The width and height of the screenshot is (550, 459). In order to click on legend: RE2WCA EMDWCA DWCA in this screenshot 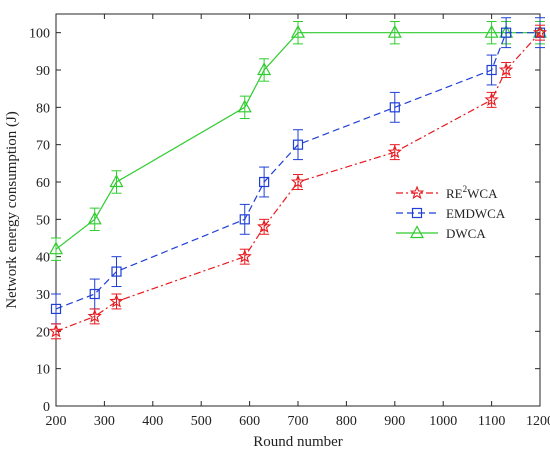, I will do `click(451, 212)`.